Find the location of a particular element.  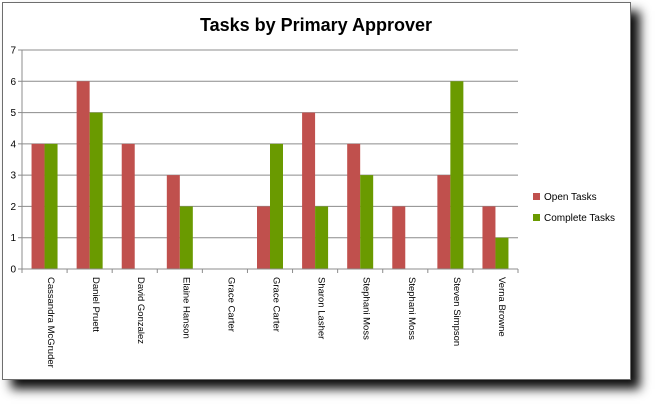

y-tick-label: 6 is located at coordinates (13, 82).